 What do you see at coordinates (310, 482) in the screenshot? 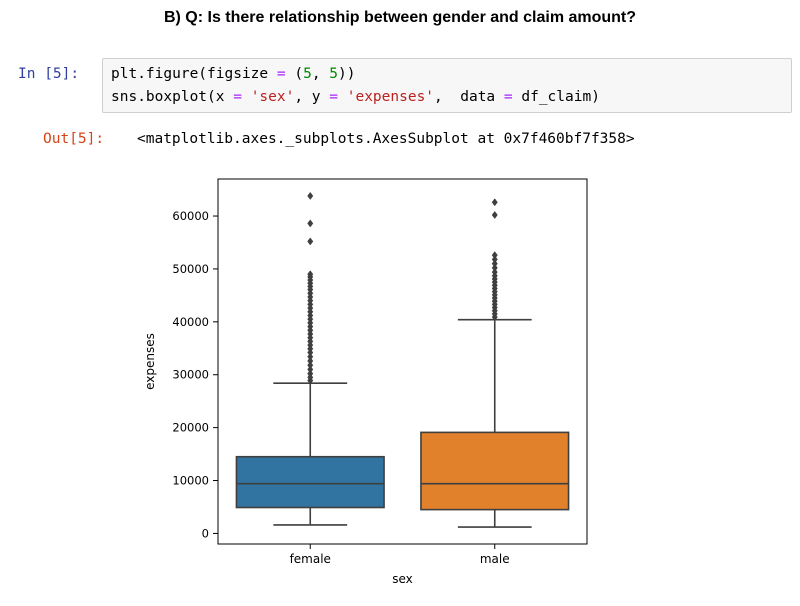
I see `box-female` at bounding box center [310, 482].